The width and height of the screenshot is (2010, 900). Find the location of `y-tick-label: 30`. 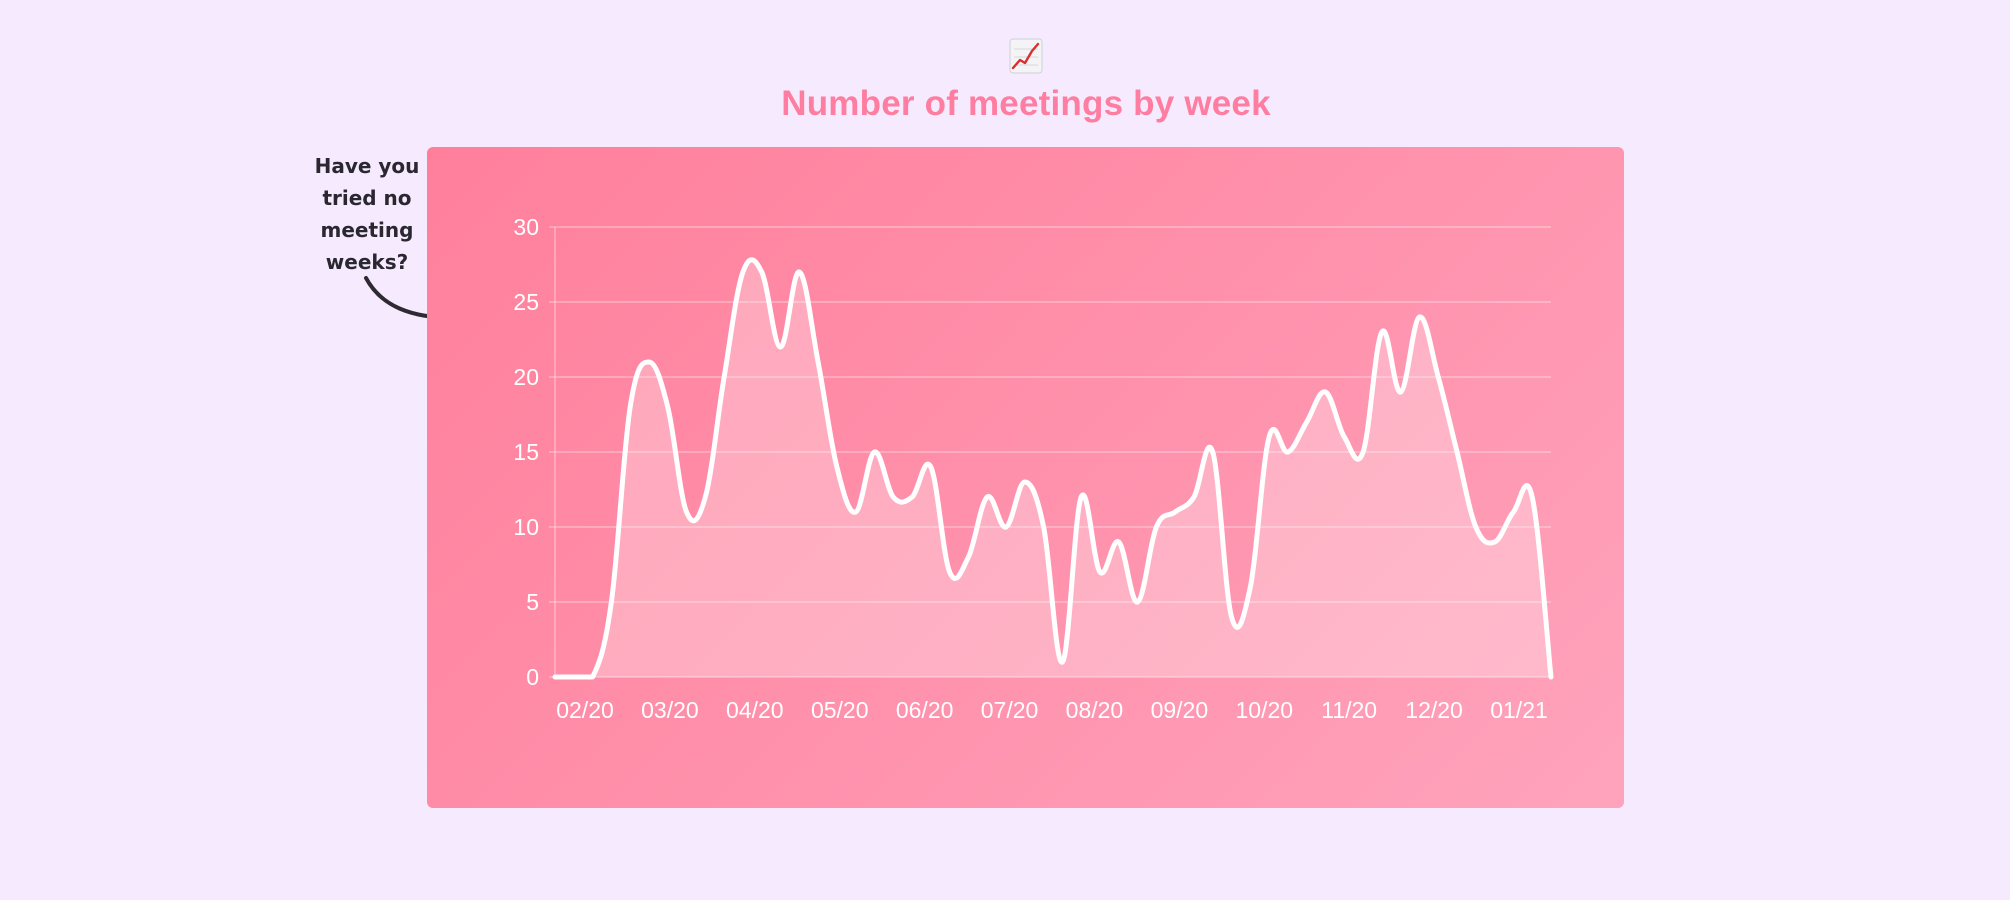

y-tick-label: 30 is located at coordinates (526, 227).